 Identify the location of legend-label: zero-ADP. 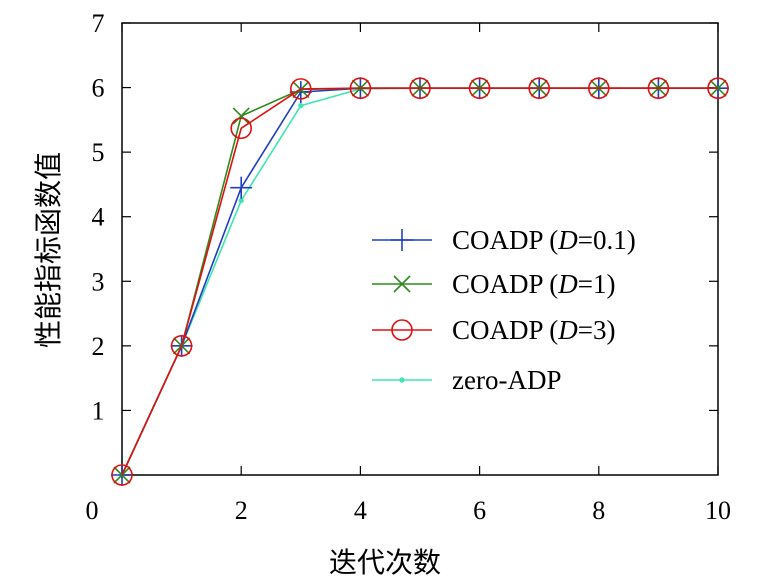
(506, 380).